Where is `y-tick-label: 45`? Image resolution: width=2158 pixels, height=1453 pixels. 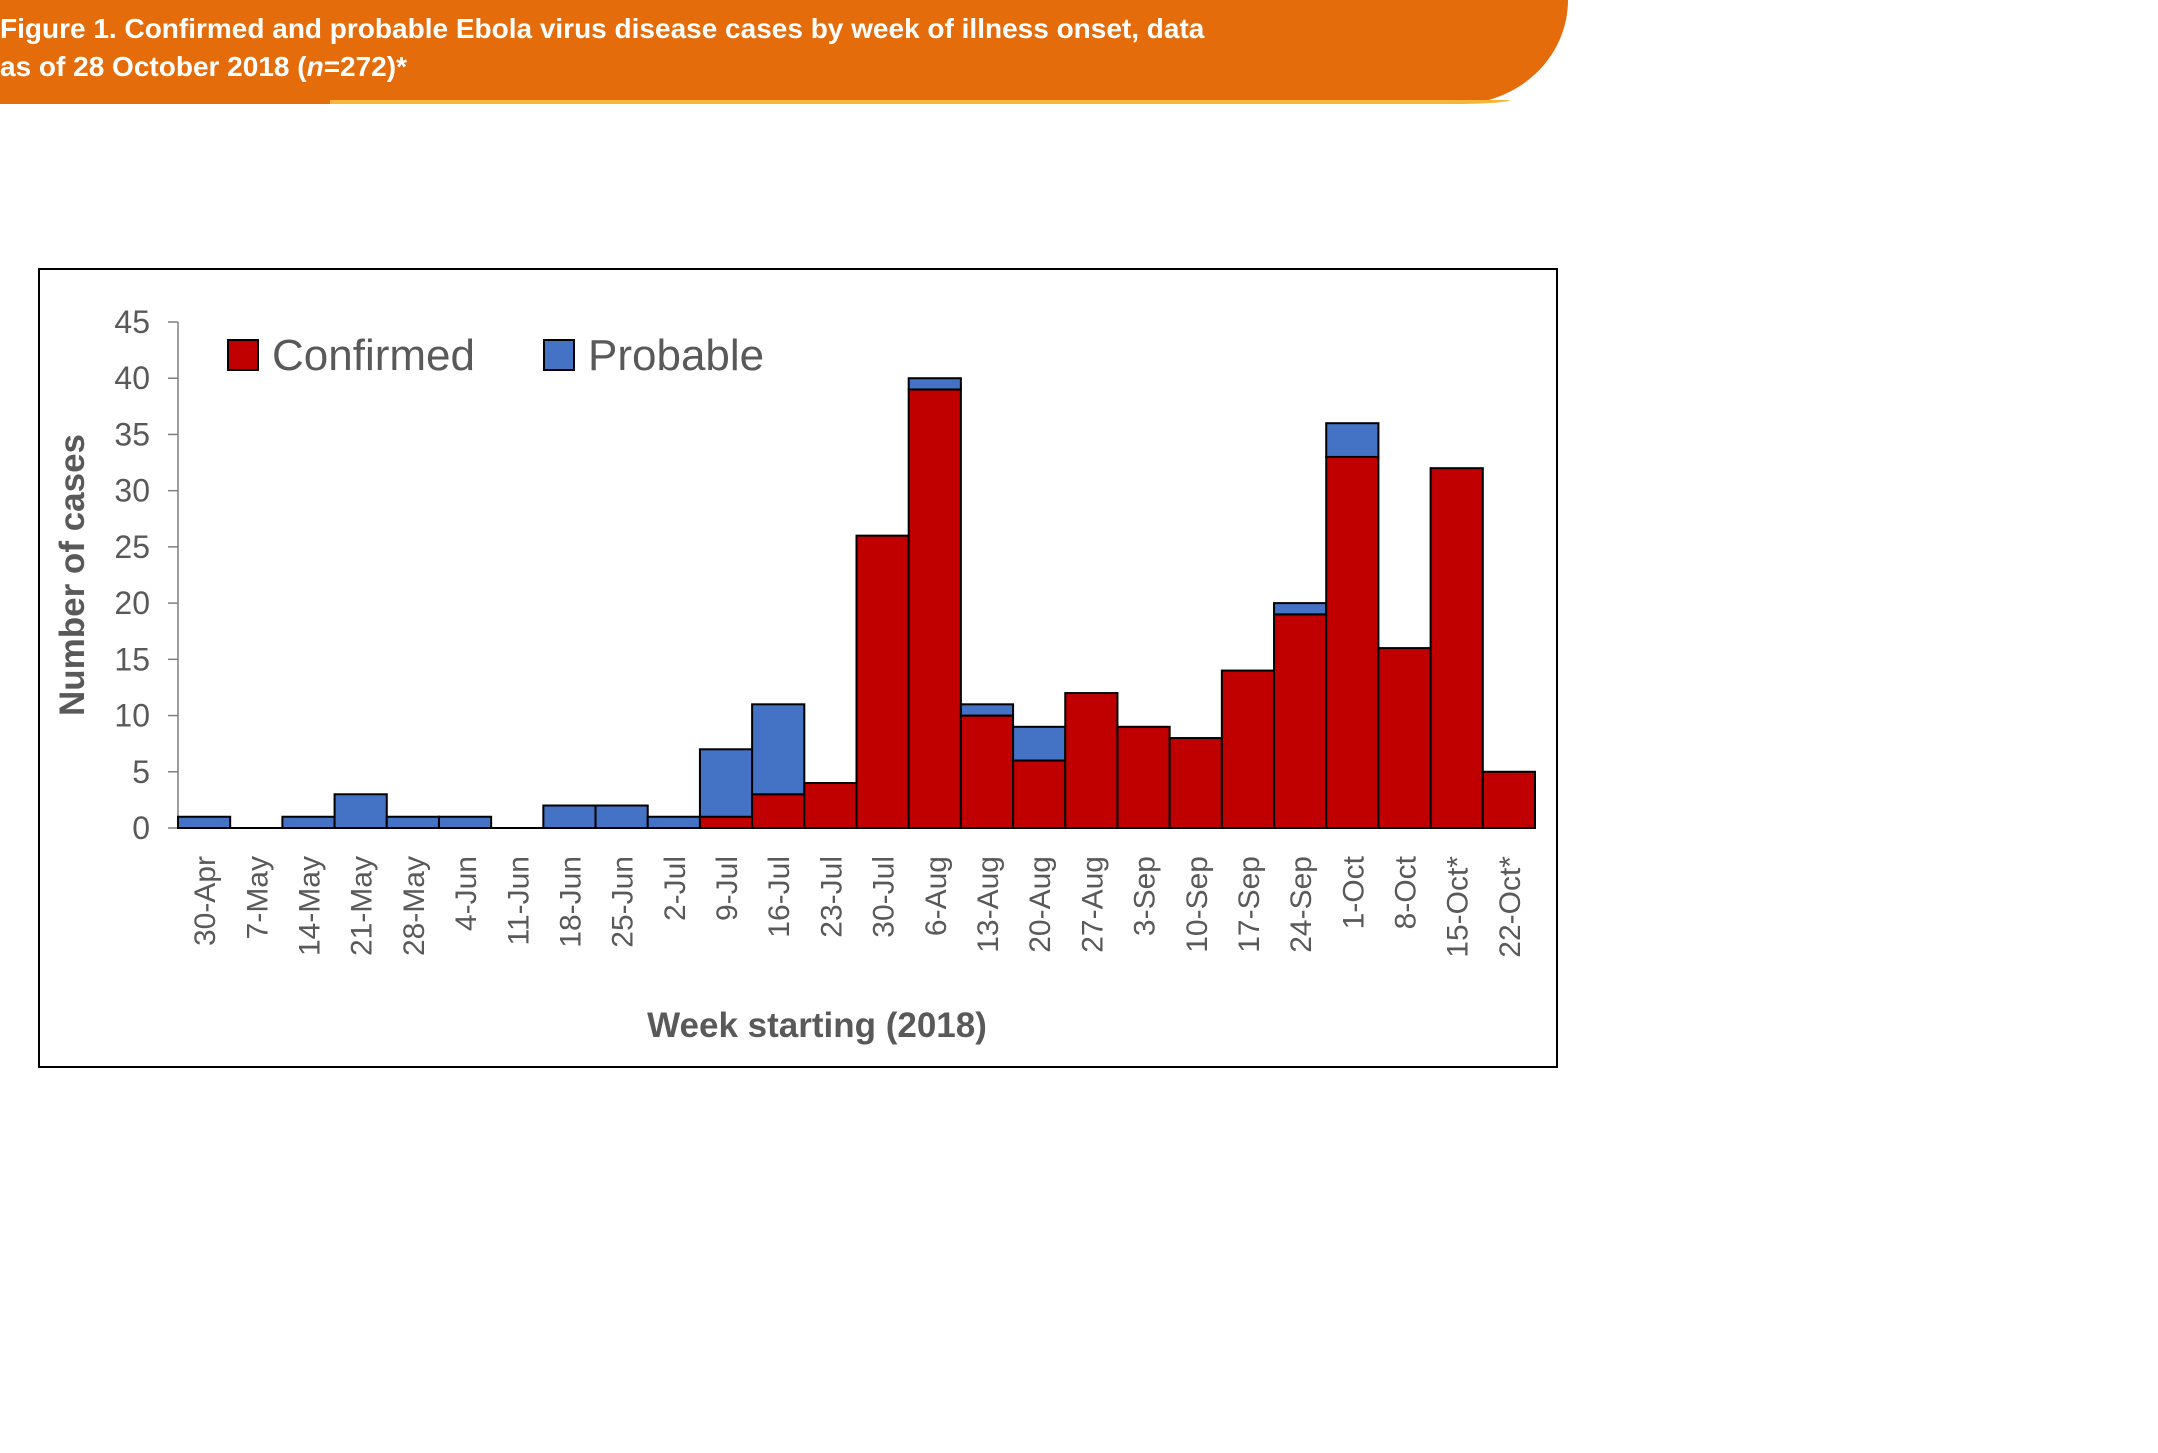 y-tick-label: 45 is located at coordinates (132, 322).